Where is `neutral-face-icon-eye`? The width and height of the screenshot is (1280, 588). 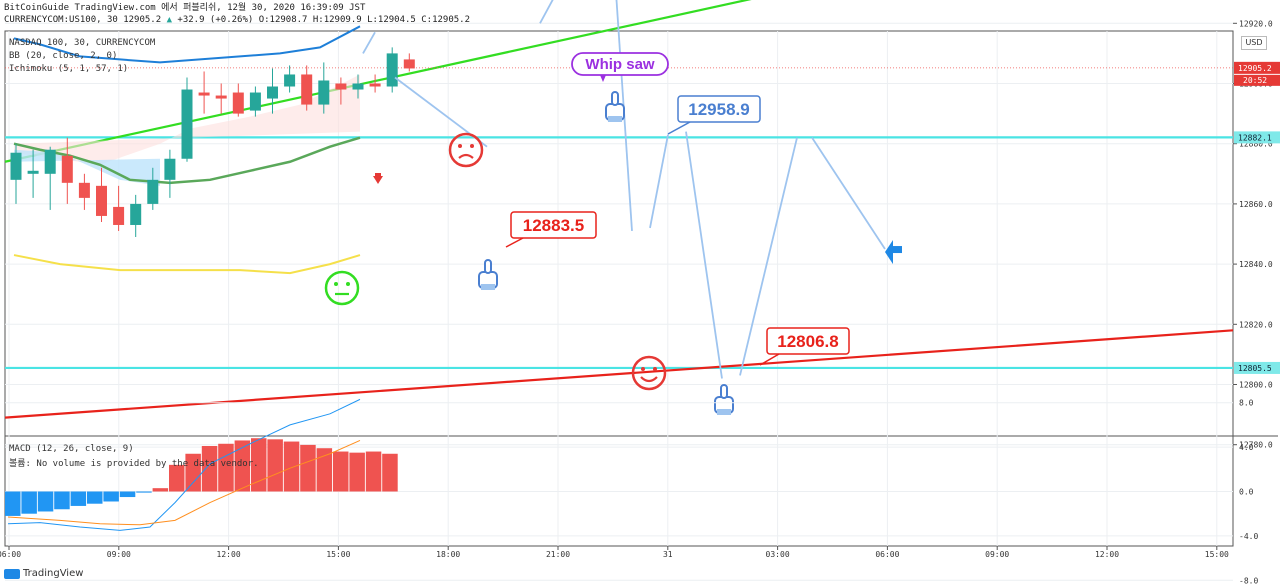
neutral-face-icon-eye is located at coordinates (348, 284).